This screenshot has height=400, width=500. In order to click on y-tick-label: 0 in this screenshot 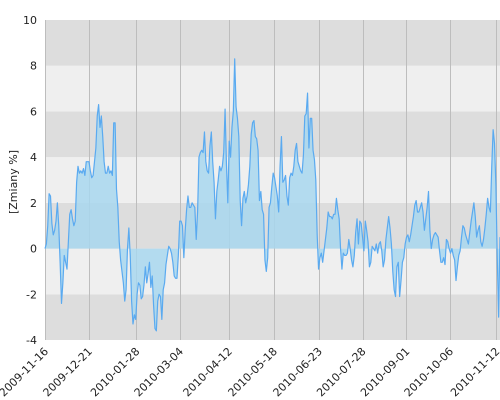, I will do `click(33, 249)`.